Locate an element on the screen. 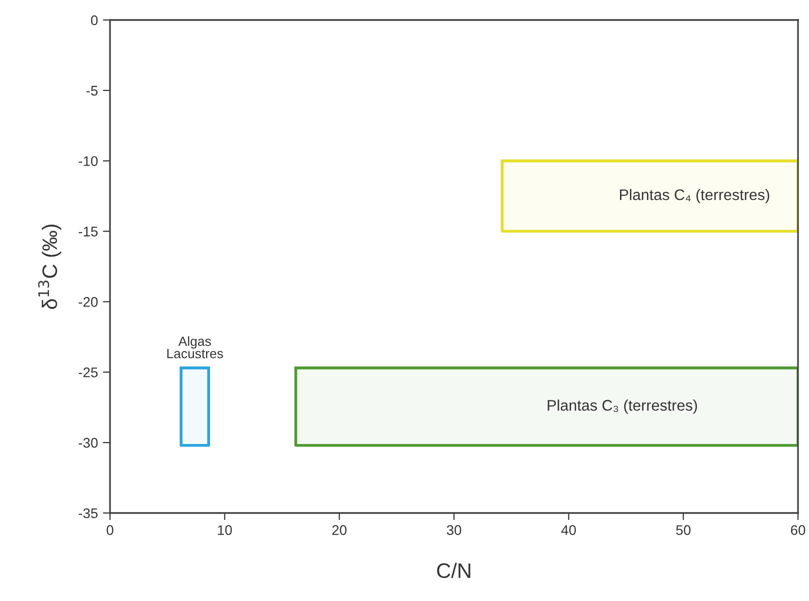 Image resolution: width=809 pixels, height=601 pixels. y-tick-label: -30 is located at coordinates (88, 443).